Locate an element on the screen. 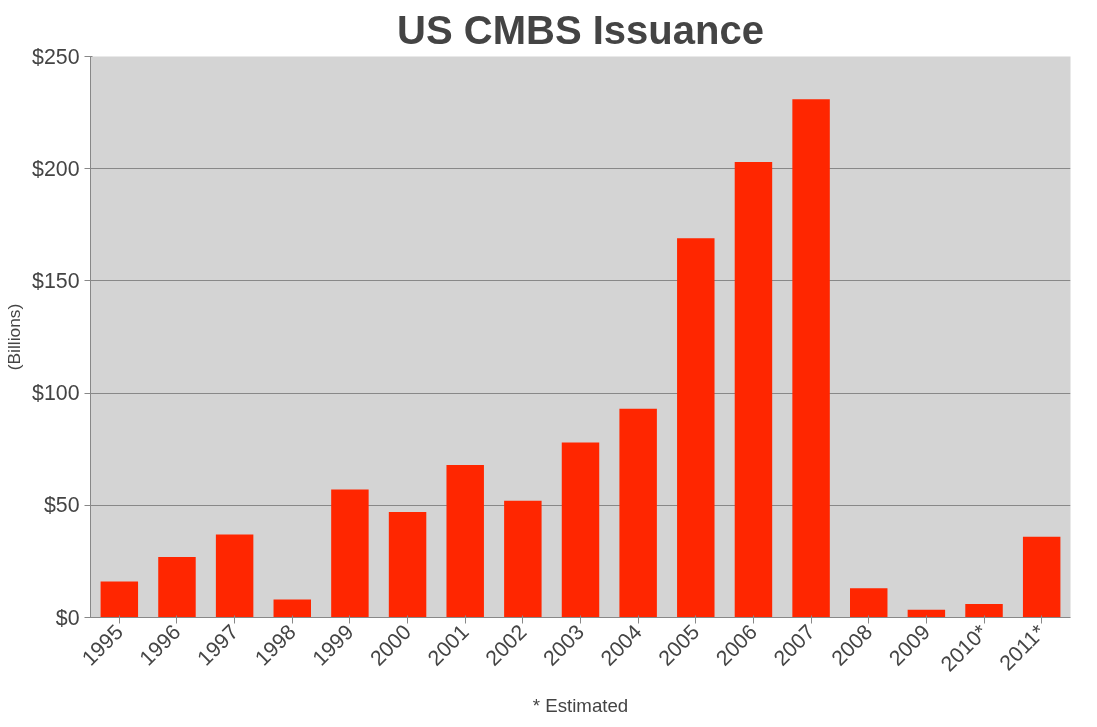 Image resolution: width=1097 pixels, height=727 pixels. chart-title: US CMBS Issuance is located at coordinates (580, 29).